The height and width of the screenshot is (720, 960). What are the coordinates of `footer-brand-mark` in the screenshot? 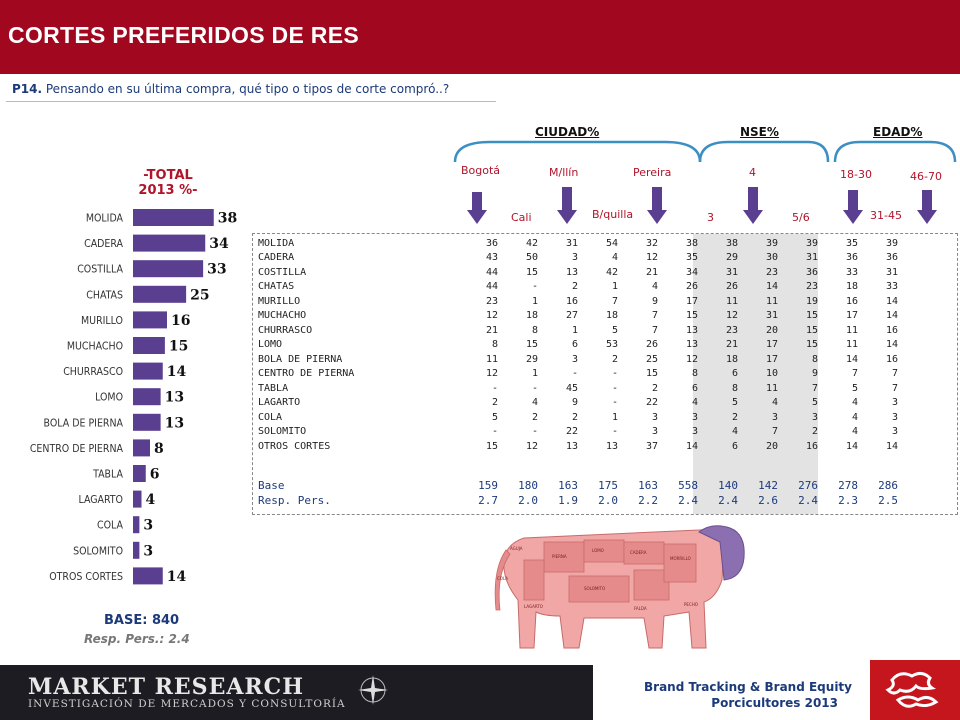 It's located at (915, 690).